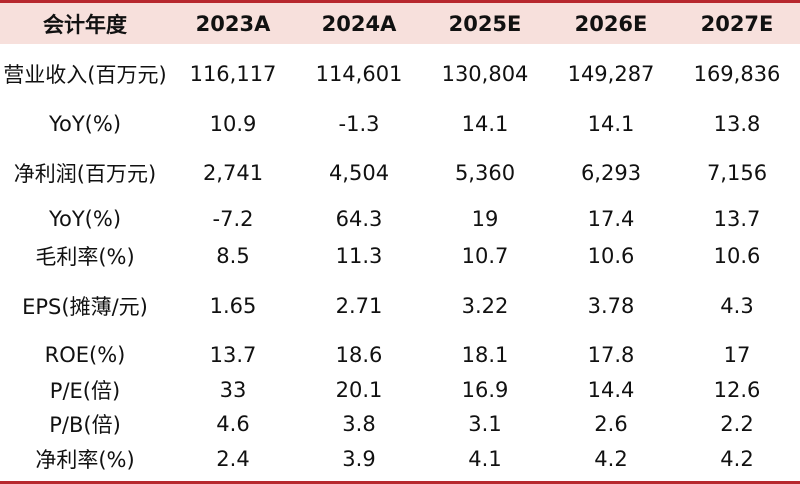  Describe the element at coordinates (737, 390) in the screenshot. I see `row-value: 12.6` at that location.